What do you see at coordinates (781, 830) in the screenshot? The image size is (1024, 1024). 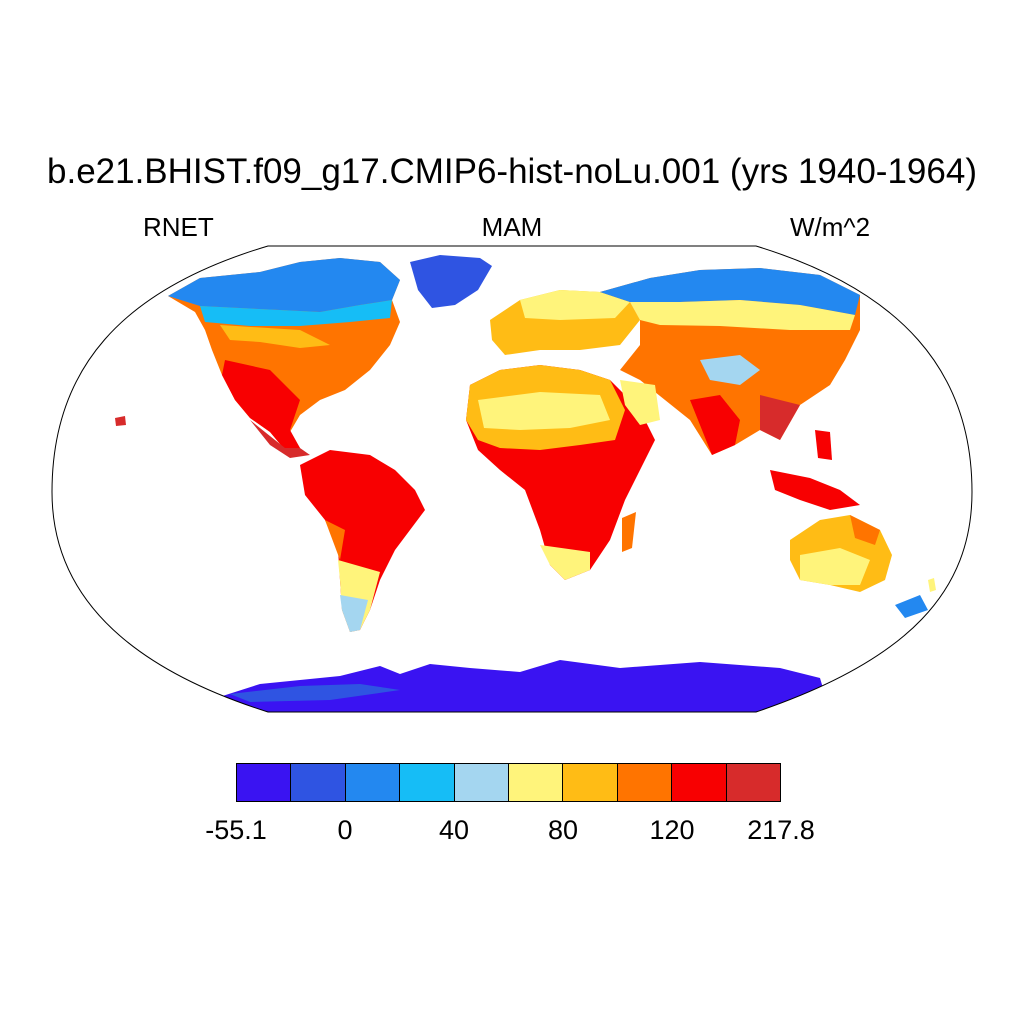 I see `colorbar-label: 217.8` at bounding box center [781, 830].